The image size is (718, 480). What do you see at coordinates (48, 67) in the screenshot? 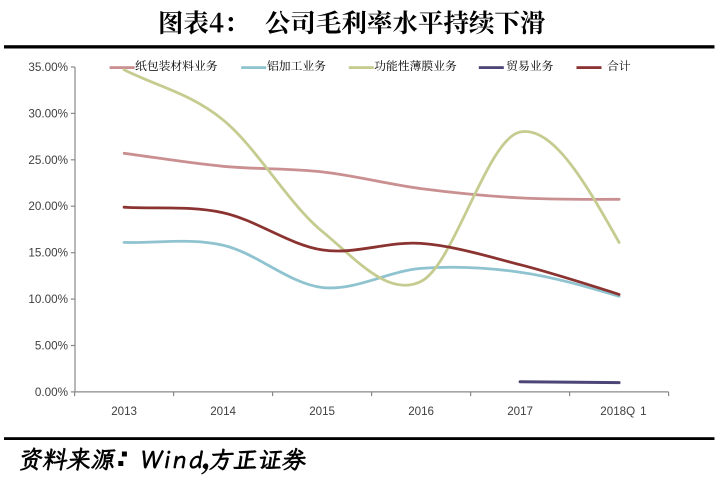
I see `svg-text: 35.00%` at bounding box center [48, 67].